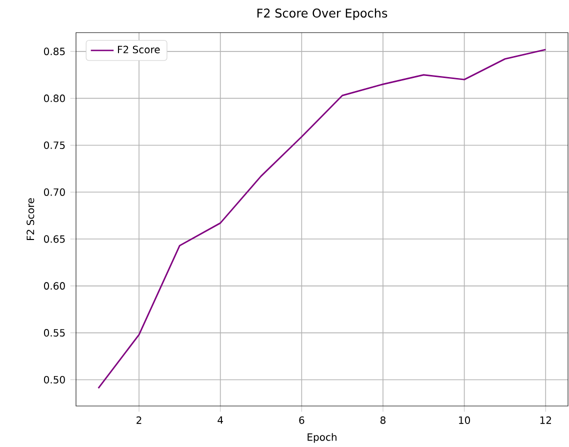 The image size is (569, 447). Describe the element at coordinates (322, 438) in the screenshot. I see `x-axis-title: Epoch` at that location.